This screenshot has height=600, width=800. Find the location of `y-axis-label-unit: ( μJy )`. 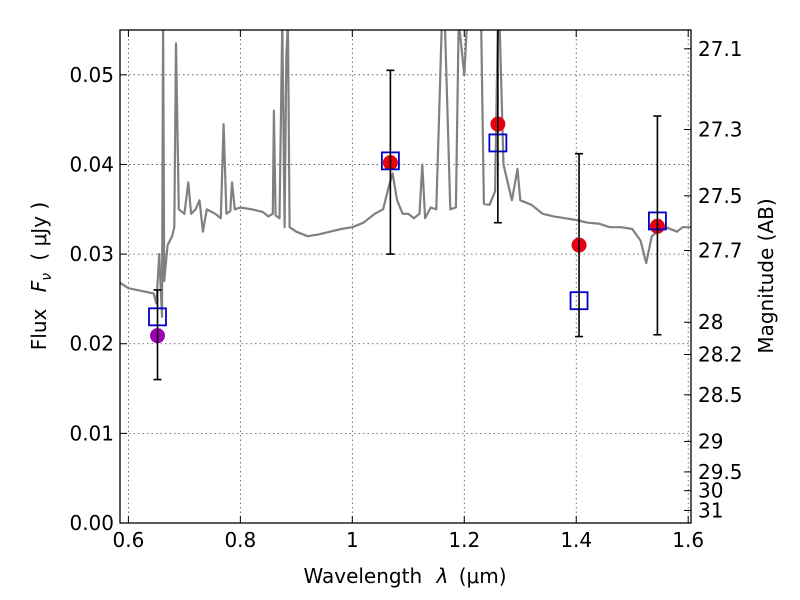

y-axis-label-unit: ( μJy ) is located at coordinates (39, 231).